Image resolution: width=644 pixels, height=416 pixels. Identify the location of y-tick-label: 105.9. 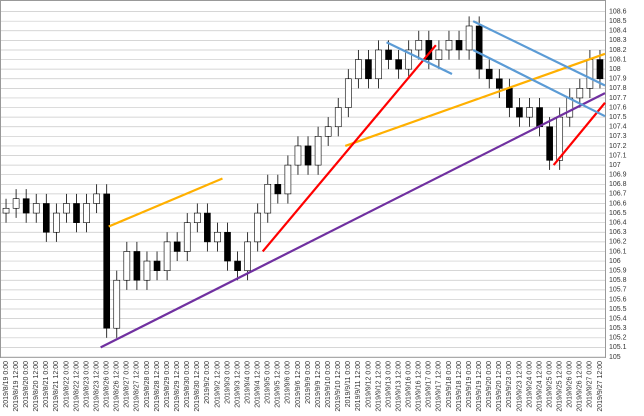
(618, 270).